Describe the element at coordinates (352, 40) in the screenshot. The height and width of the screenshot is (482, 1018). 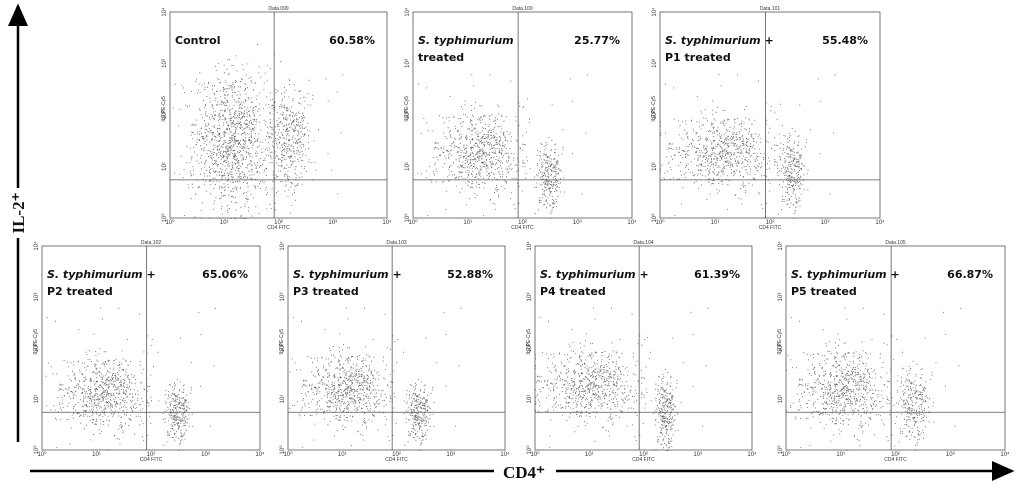
I see `percent-label: 60.58%` at that location.